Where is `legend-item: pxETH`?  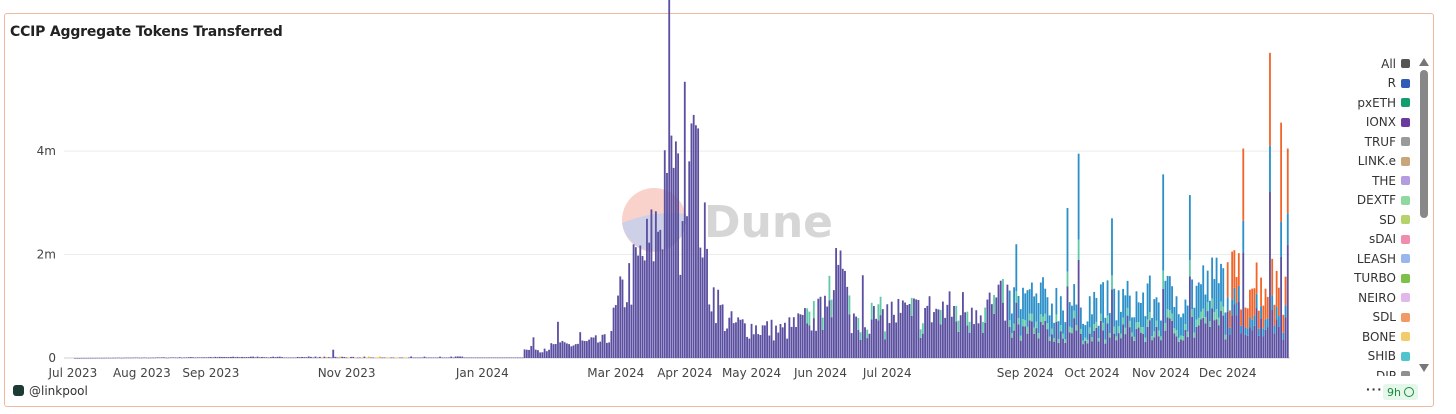 legend-item: pxETH is located at coordinates (1370, 103).